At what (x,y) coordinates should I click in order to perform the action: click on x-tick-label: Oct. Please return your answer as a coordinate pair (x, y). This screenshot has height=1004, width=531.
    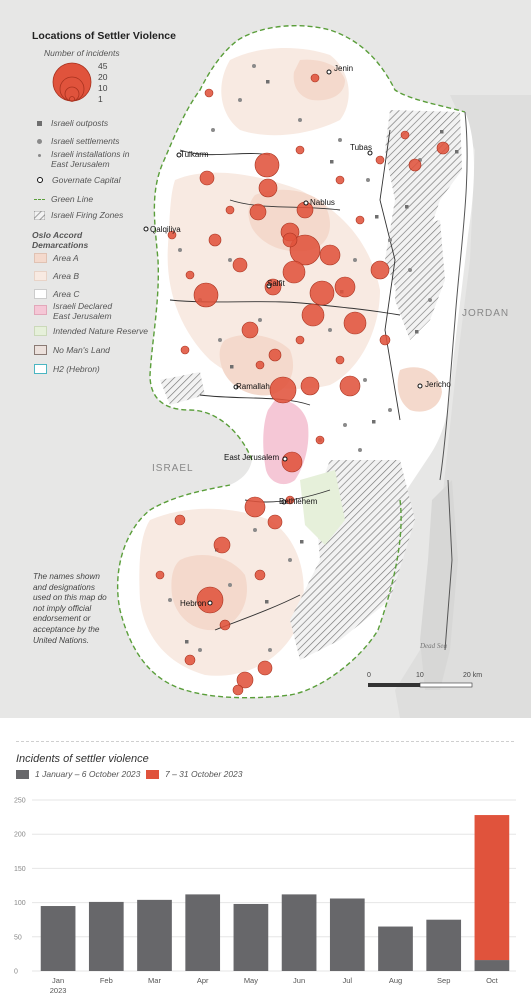
    Looking at the image, I should click on (492, 980).